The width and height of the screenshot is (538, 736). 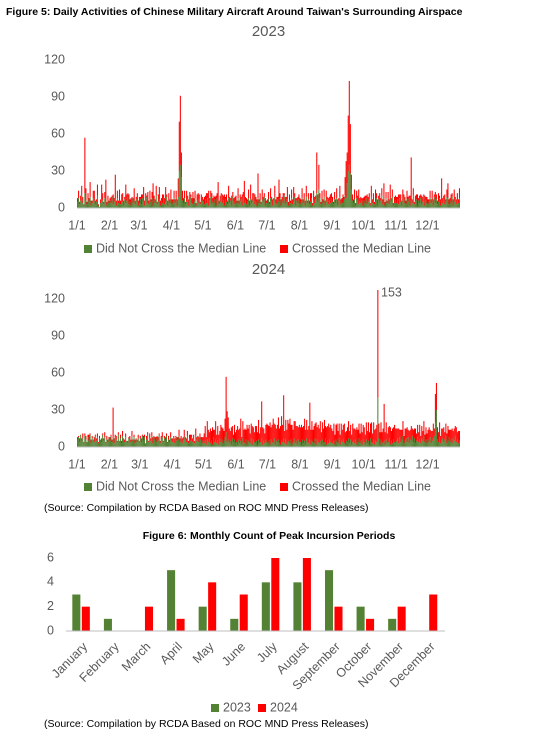 I want to click on bar, so click(x=243, y=612).